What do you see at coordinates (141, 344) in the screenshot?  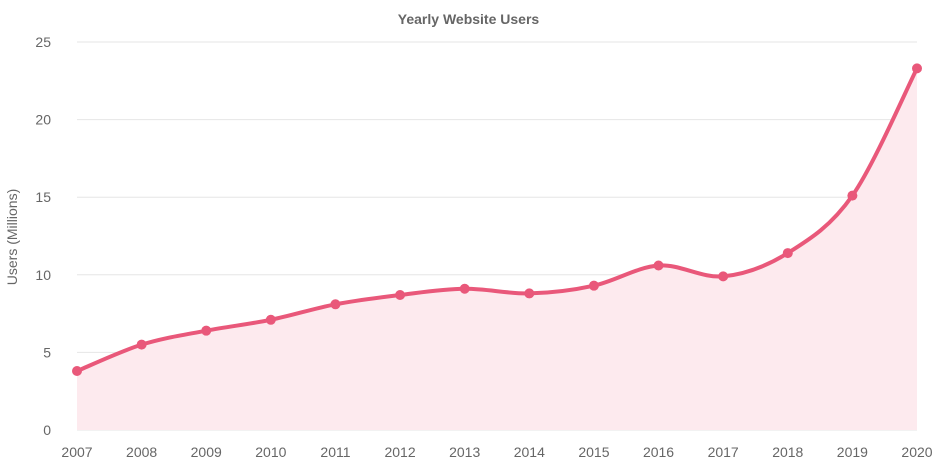 I see `data-point-2008` at bounding box center [141, 344].